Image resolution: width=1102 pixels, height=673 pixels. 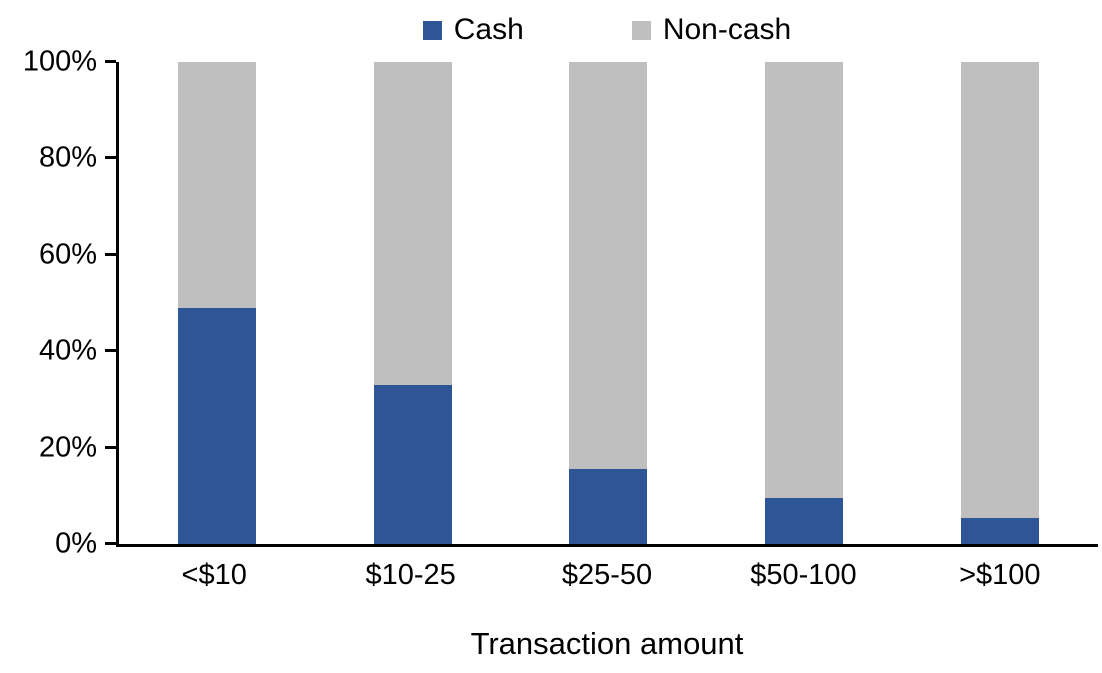 I want to click on legend-label-non-cash: Non-cash, so click(x=727, y=29).